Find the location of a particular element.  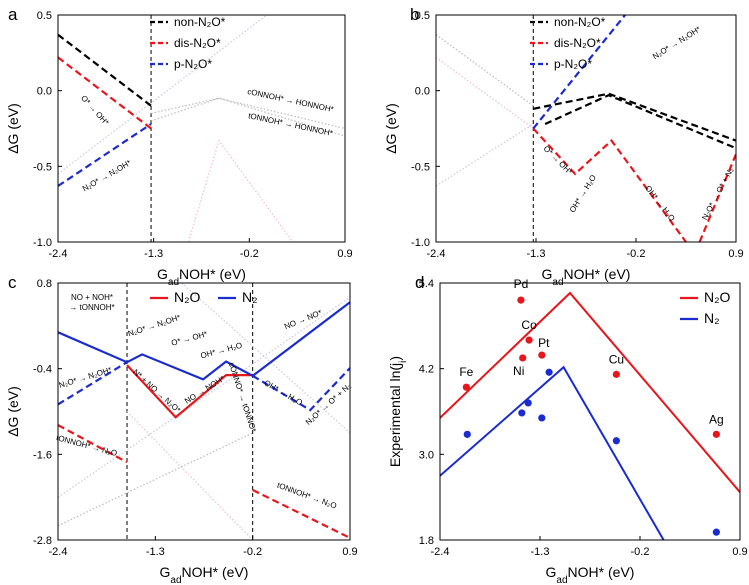

annotation: cONNO* → tONNO* is located at coordinates (242, 397).